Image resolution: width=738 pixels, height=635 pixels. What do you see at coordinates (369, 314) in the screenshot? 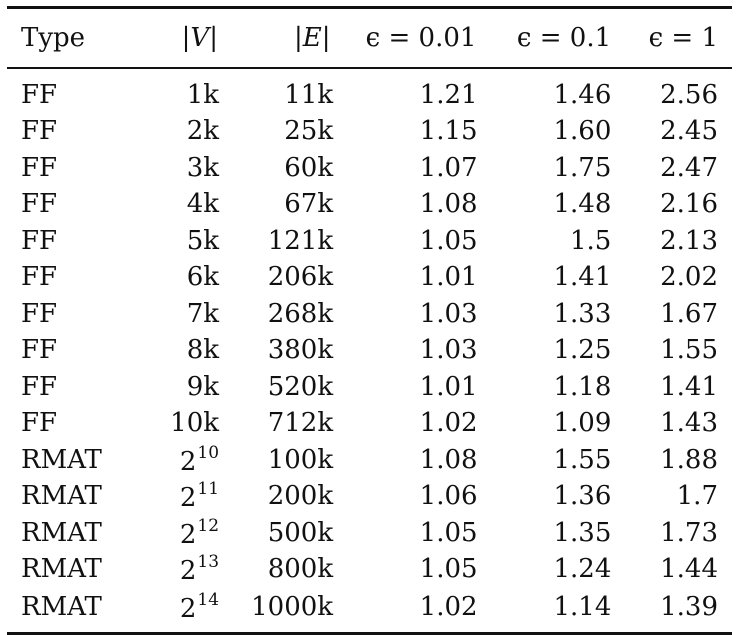
I see `table-row: FF 7k 268k 1.03 1.33 1.67` at bounding box center [369, 314].